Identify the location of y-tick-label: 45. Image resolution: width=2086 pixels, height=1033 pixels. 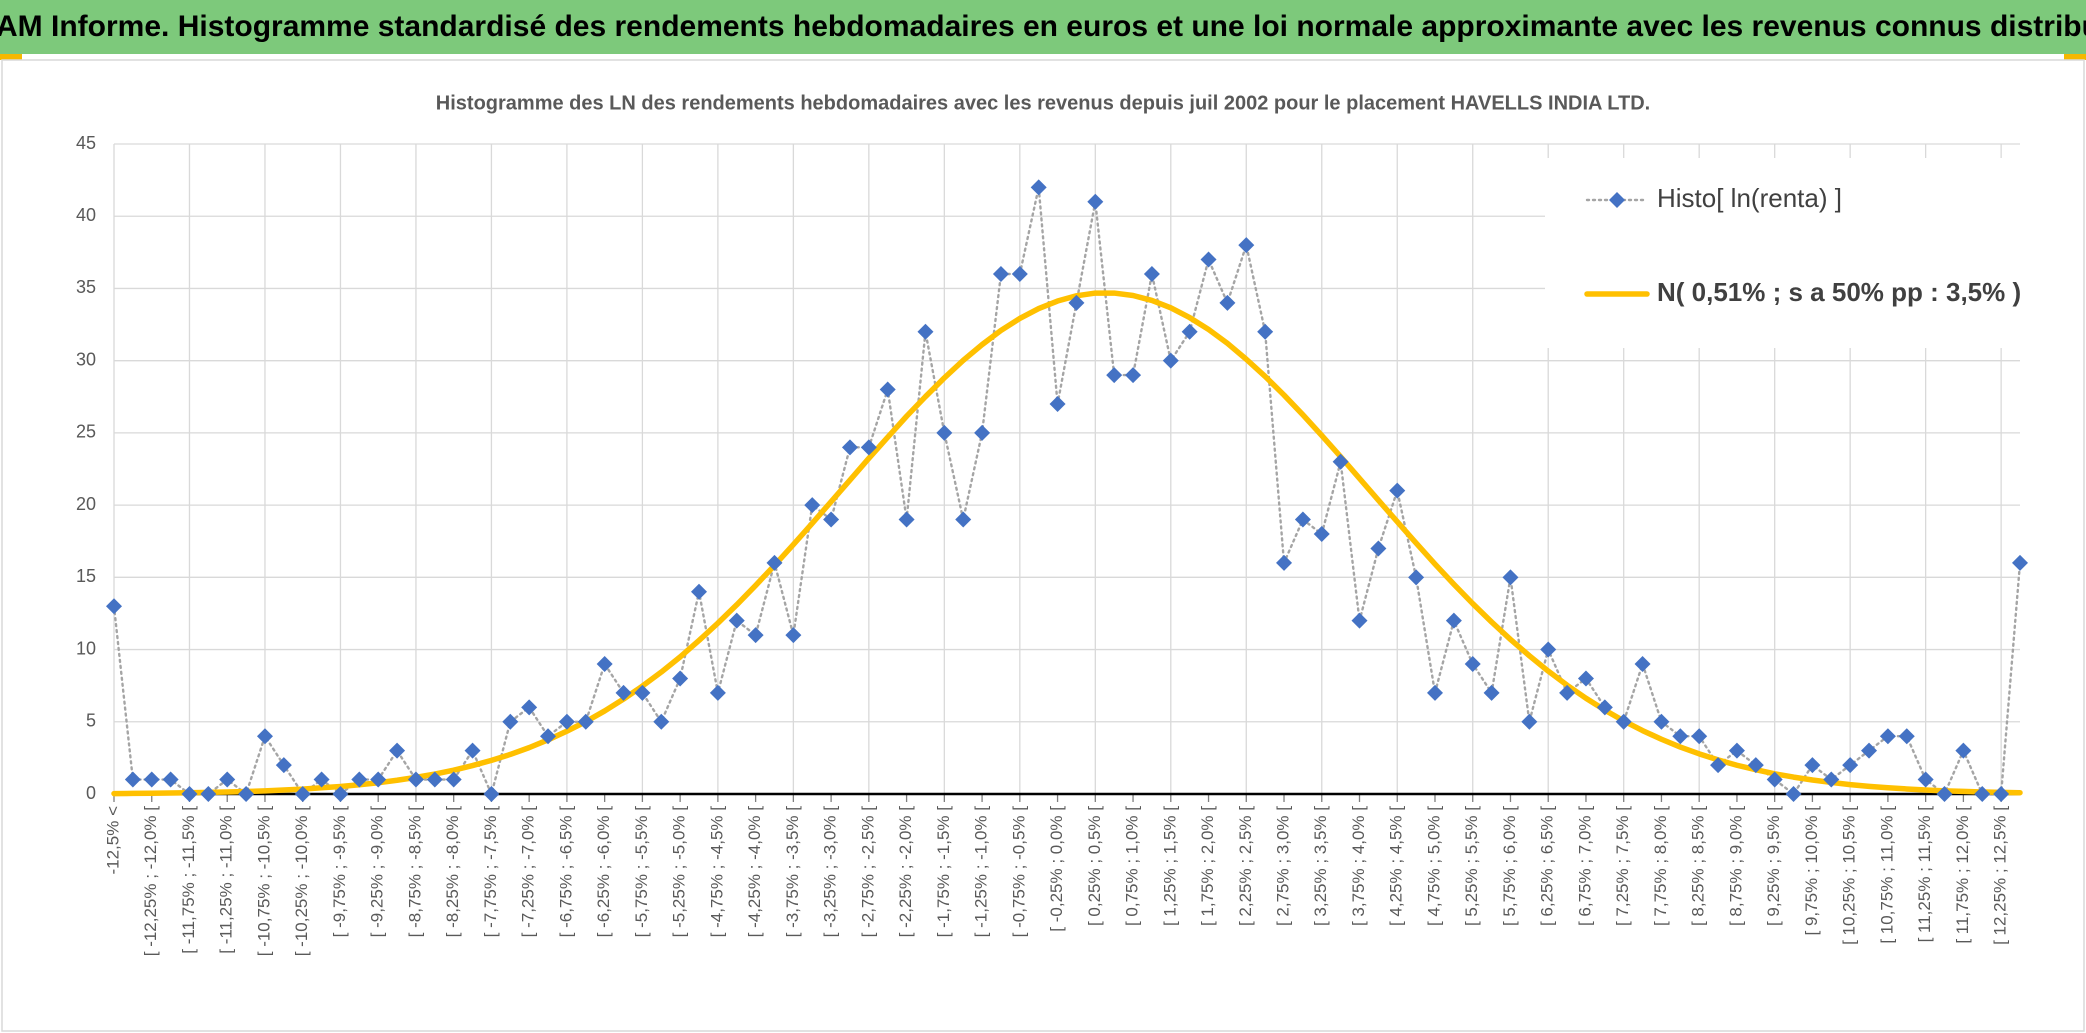
(86, 143).